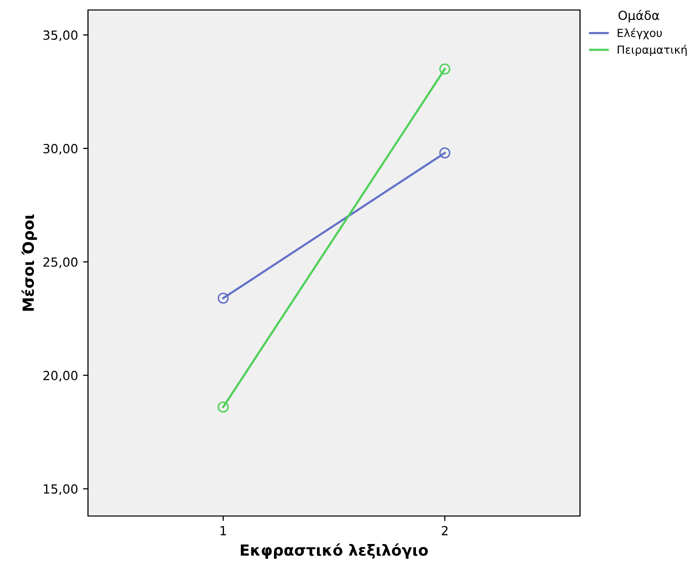 This screenshot has height=575, width=699. What do you see at coordinates (652, 50) in the screenshot?
I see `legend-label: Πειραματική` at bounding box center [652, 50].